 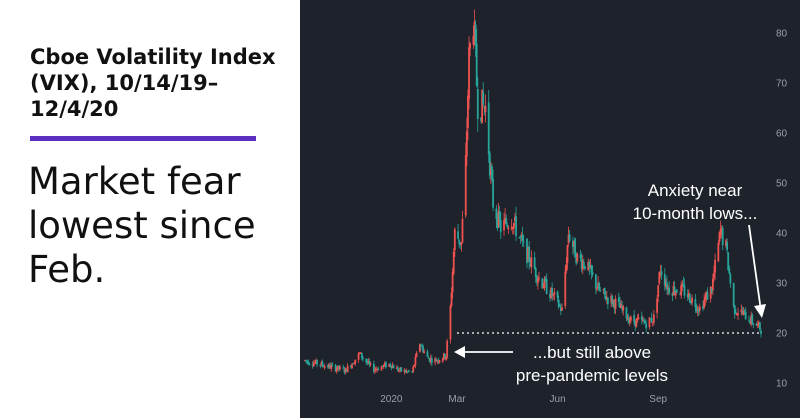 I want to click on y-tick-label: 80, so click(x=782, y=34).